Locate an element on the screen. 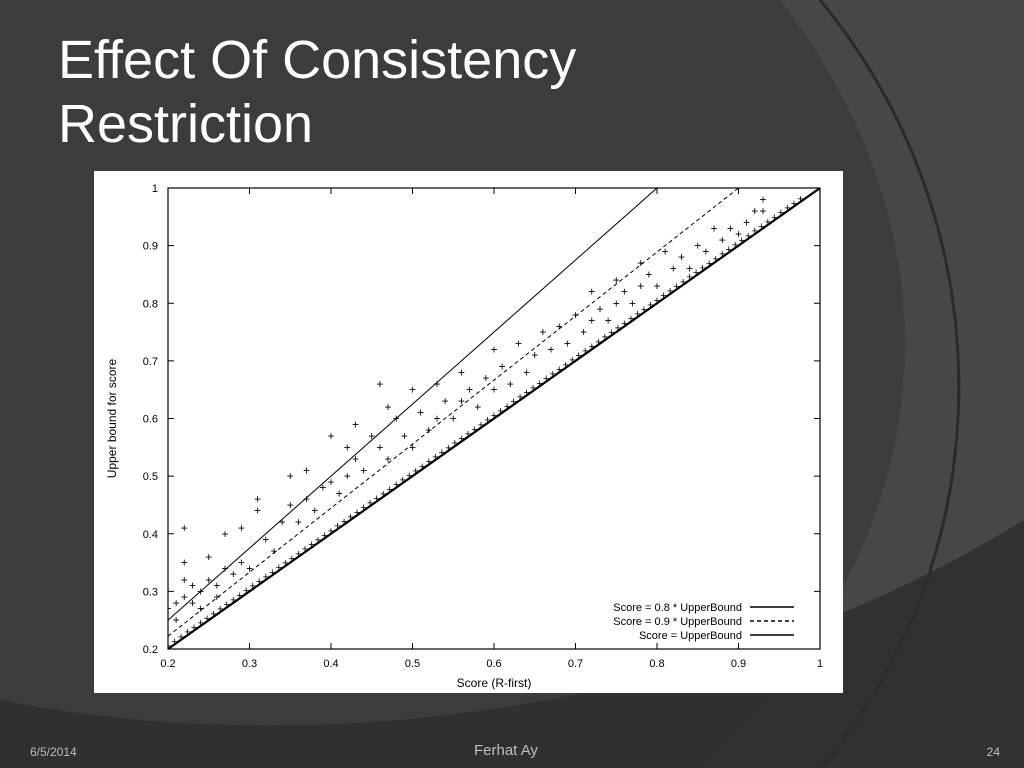 Image resolution: width=1024 pixels, height=768 pixels. y-tick-label: 0.4 is located at coordinates (150, 535).